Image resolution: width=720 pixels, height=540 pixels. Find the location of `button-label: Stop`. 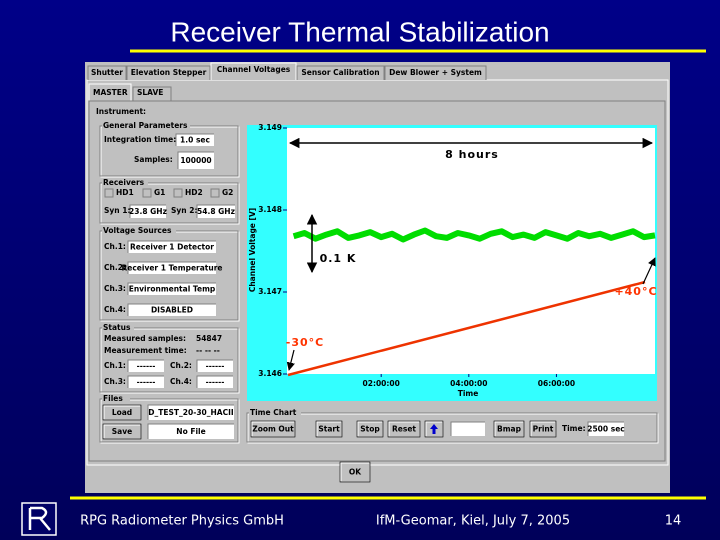

button-label: Stop is located at coordinates (370, 429).